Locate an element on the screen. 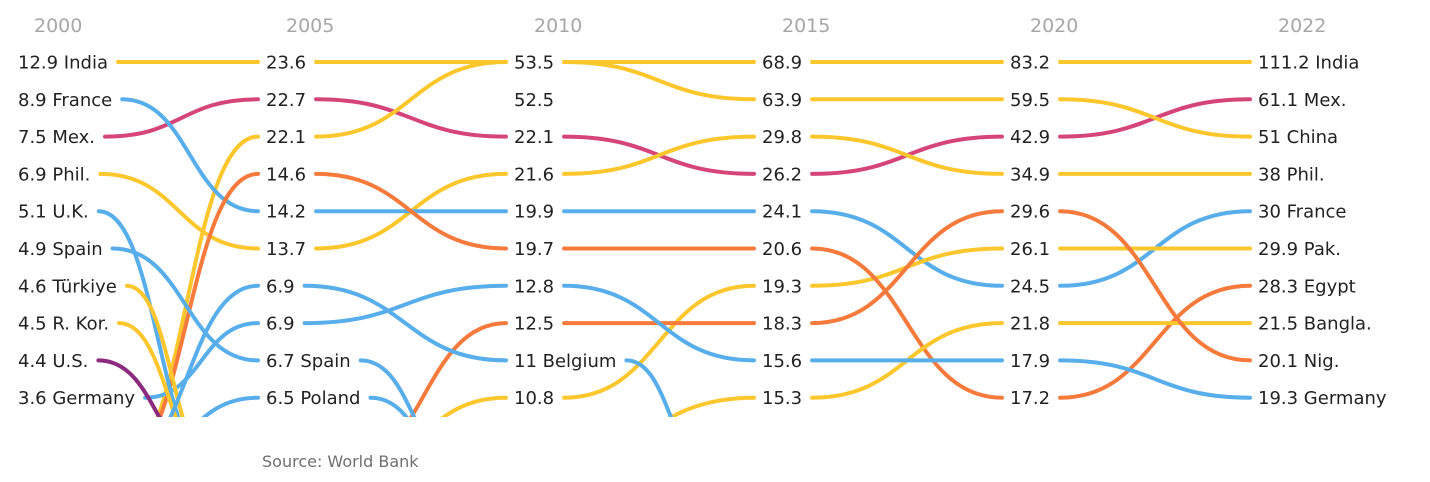  value-label: 111.2 India is located at coordinates (1308, 63).